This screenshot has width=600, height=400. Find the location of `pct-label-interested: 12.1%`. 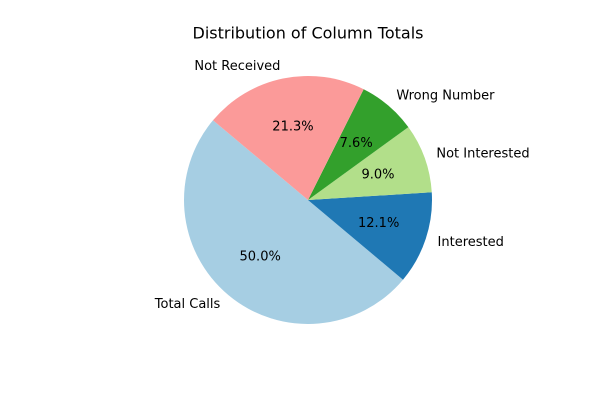

pct-label-interested: 12.1% is located at coordinates (378, 223).